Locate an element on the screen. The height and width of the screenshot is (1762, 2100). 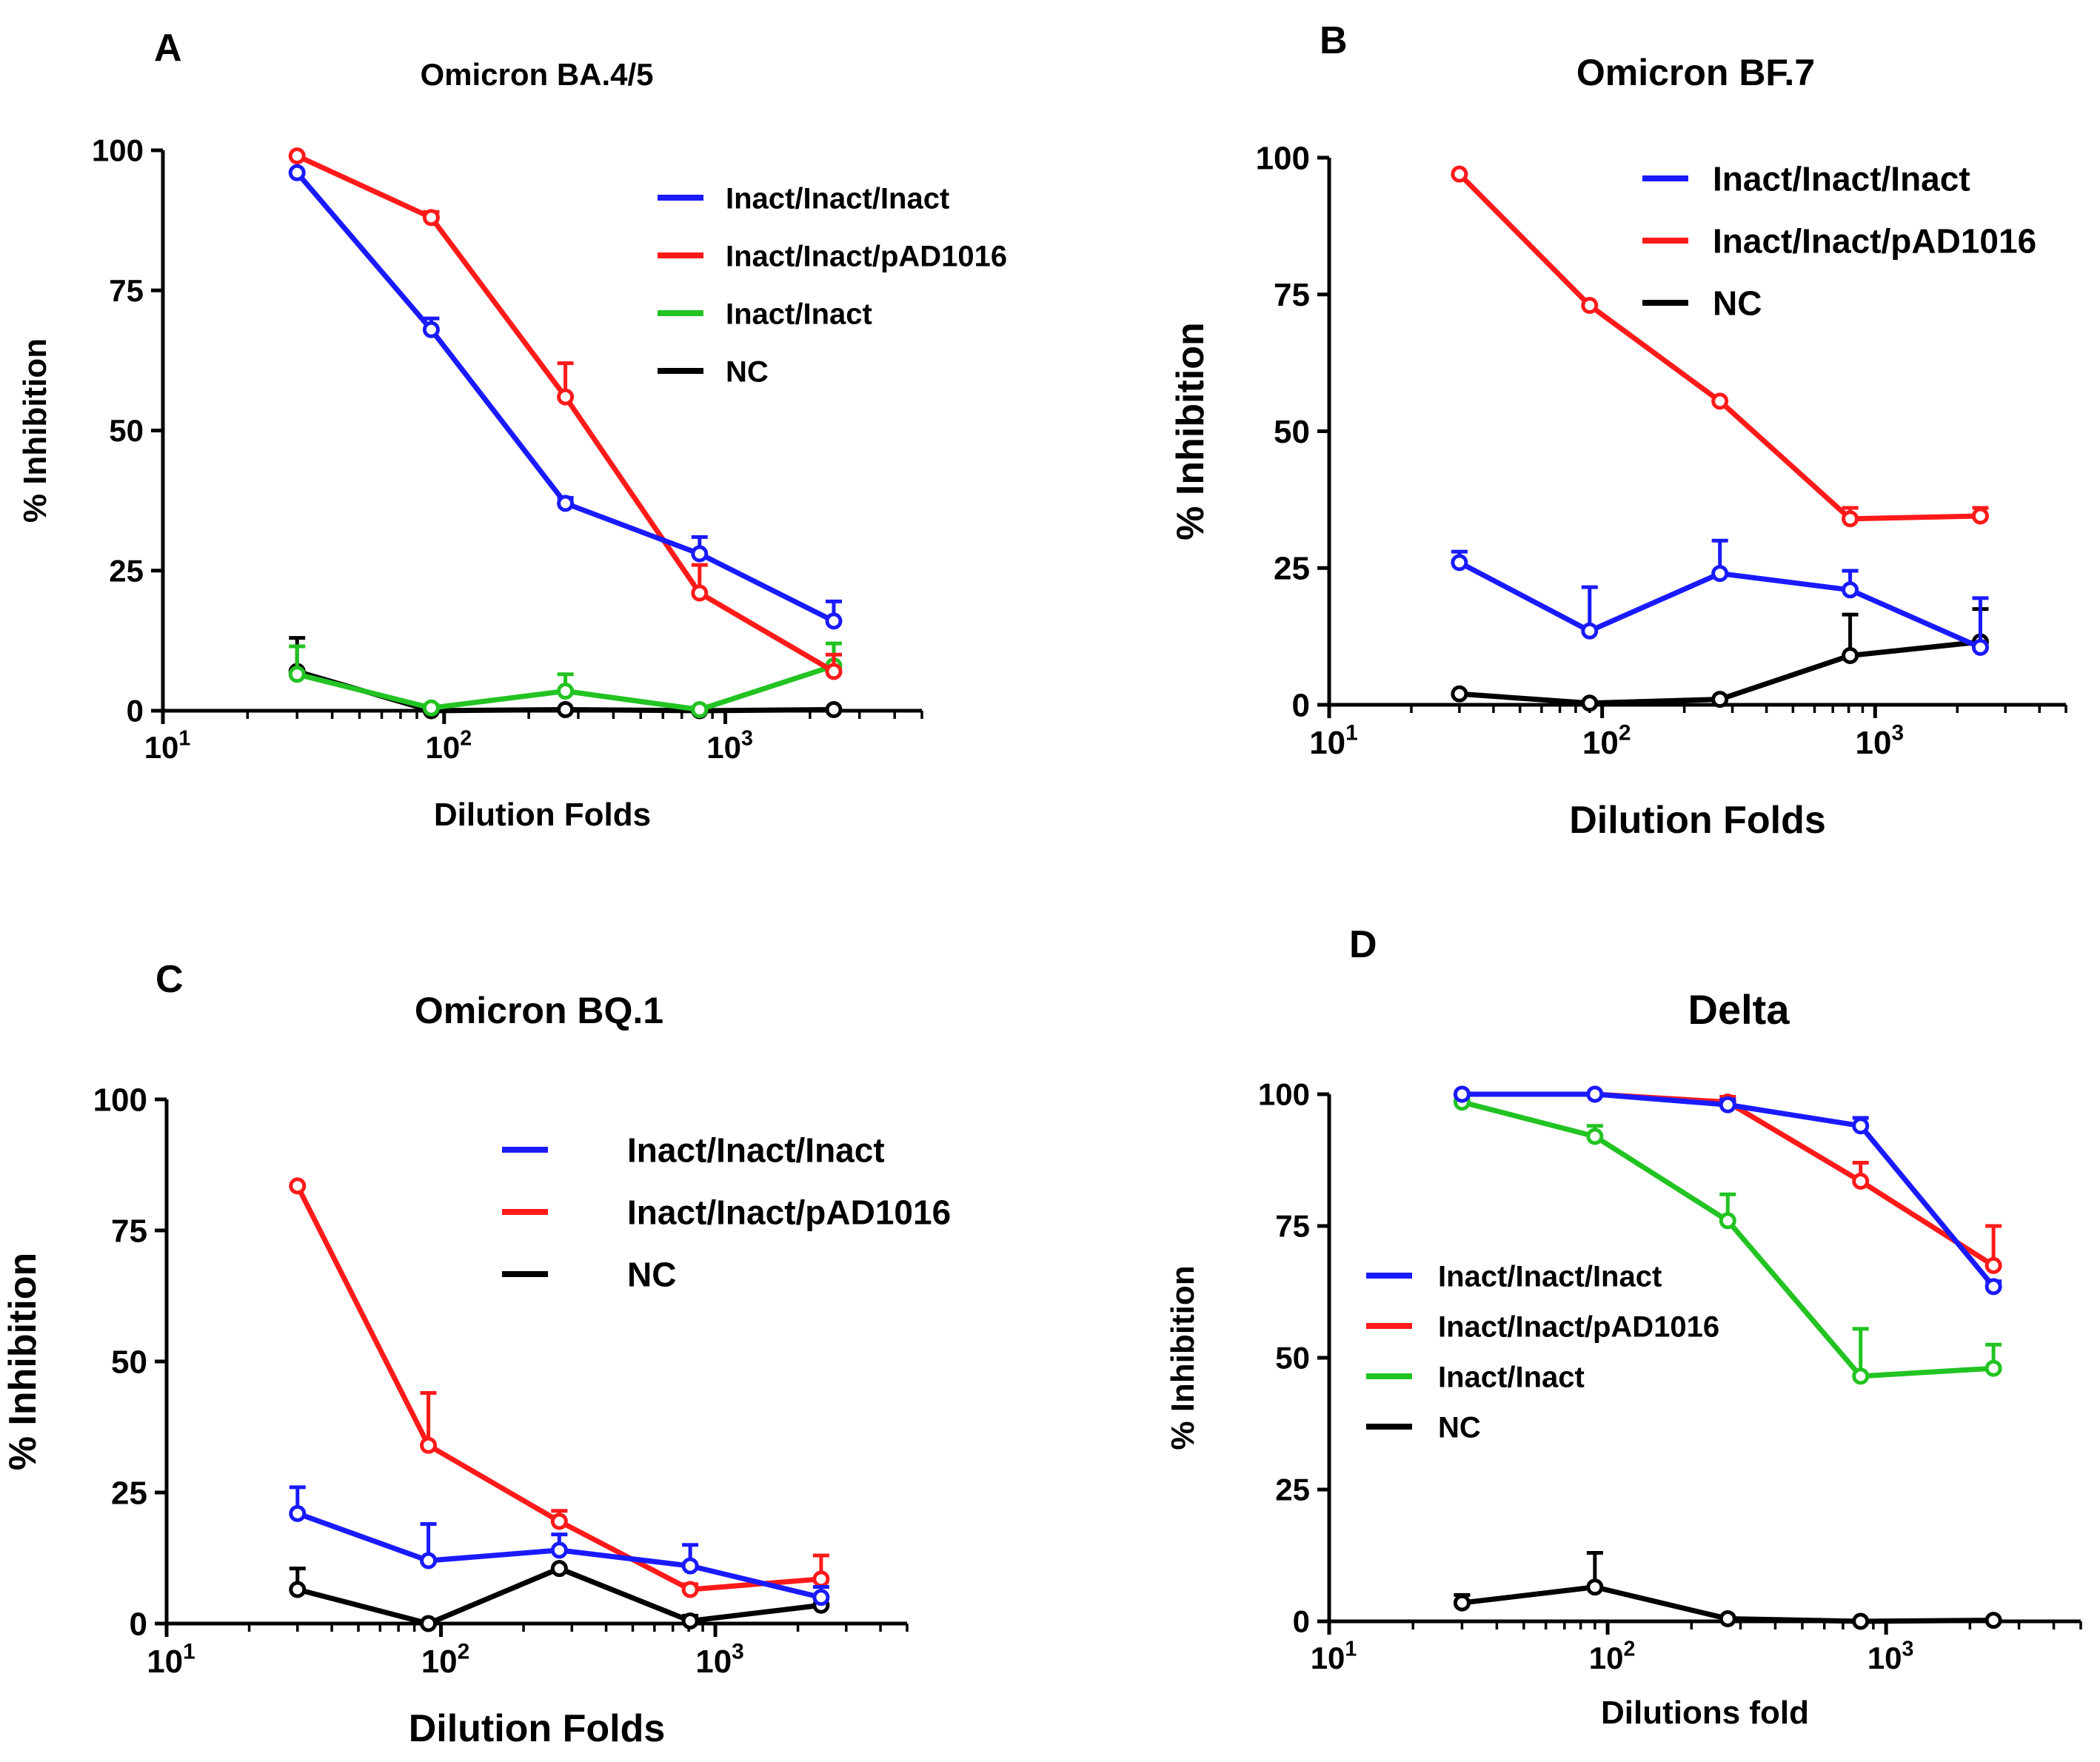
chart-title: Omicron BF.7 is located at coordinates (1695, 72).